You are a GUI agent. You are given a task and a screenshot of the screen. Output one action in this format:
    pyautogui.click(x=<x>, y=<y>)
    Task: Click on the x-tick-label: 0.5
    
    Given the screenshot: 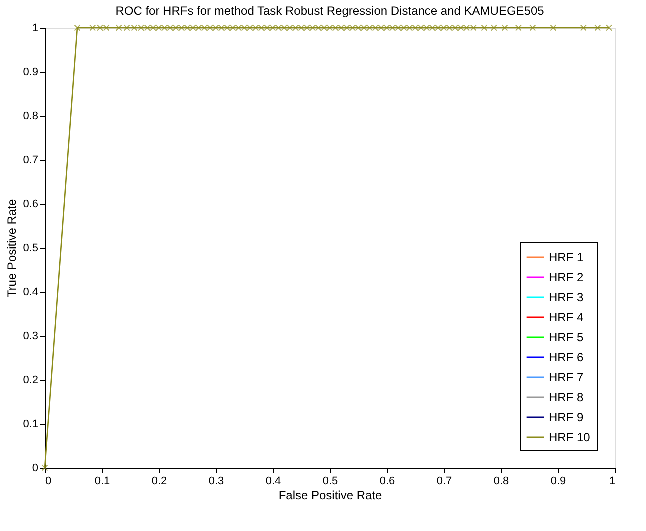 What is the action you would take?
    pyautogui.click(x=330, y=482)
    